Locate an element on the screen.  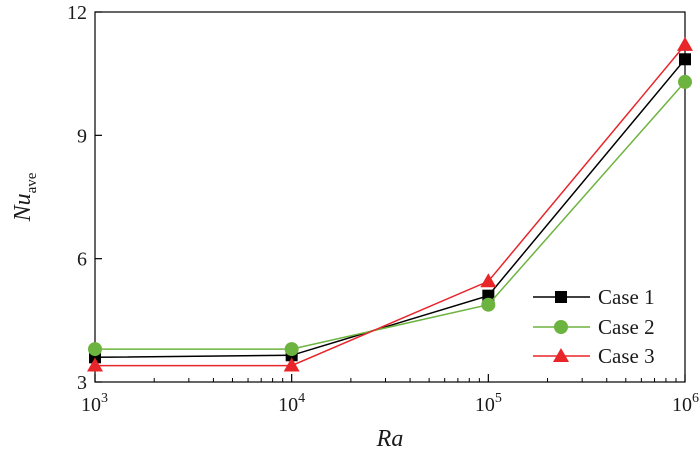
legend-label-case-2: Case 2 is located at coordinates (626, 327).